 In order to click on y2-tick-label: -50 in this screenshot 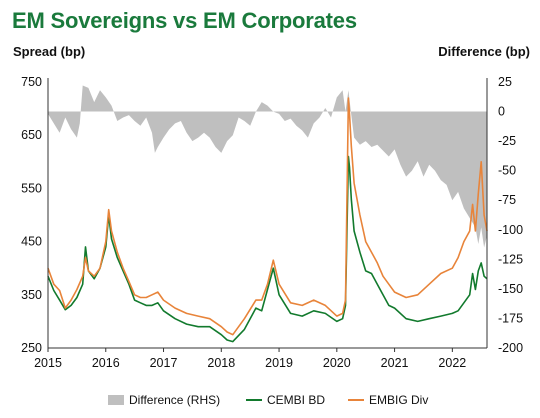, I will do `click(507, 171)`.